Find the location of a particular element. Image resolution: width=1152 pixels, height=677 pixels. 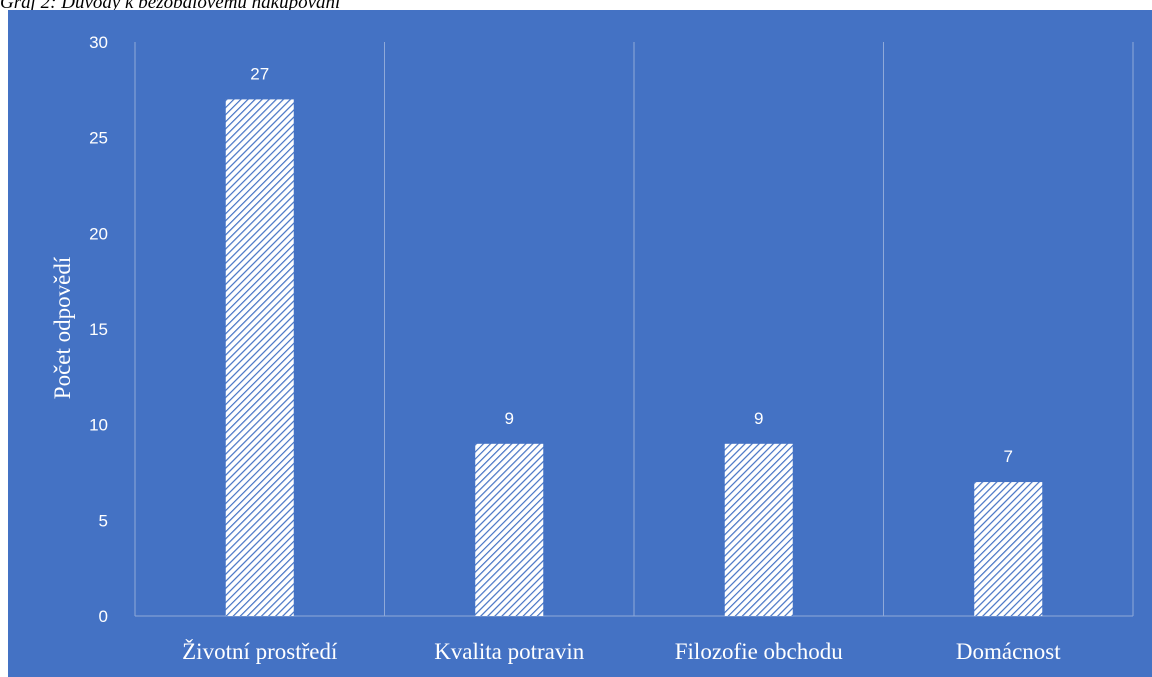

x-tick-label: Kvalita potravin is located at coordinates (509, 651).